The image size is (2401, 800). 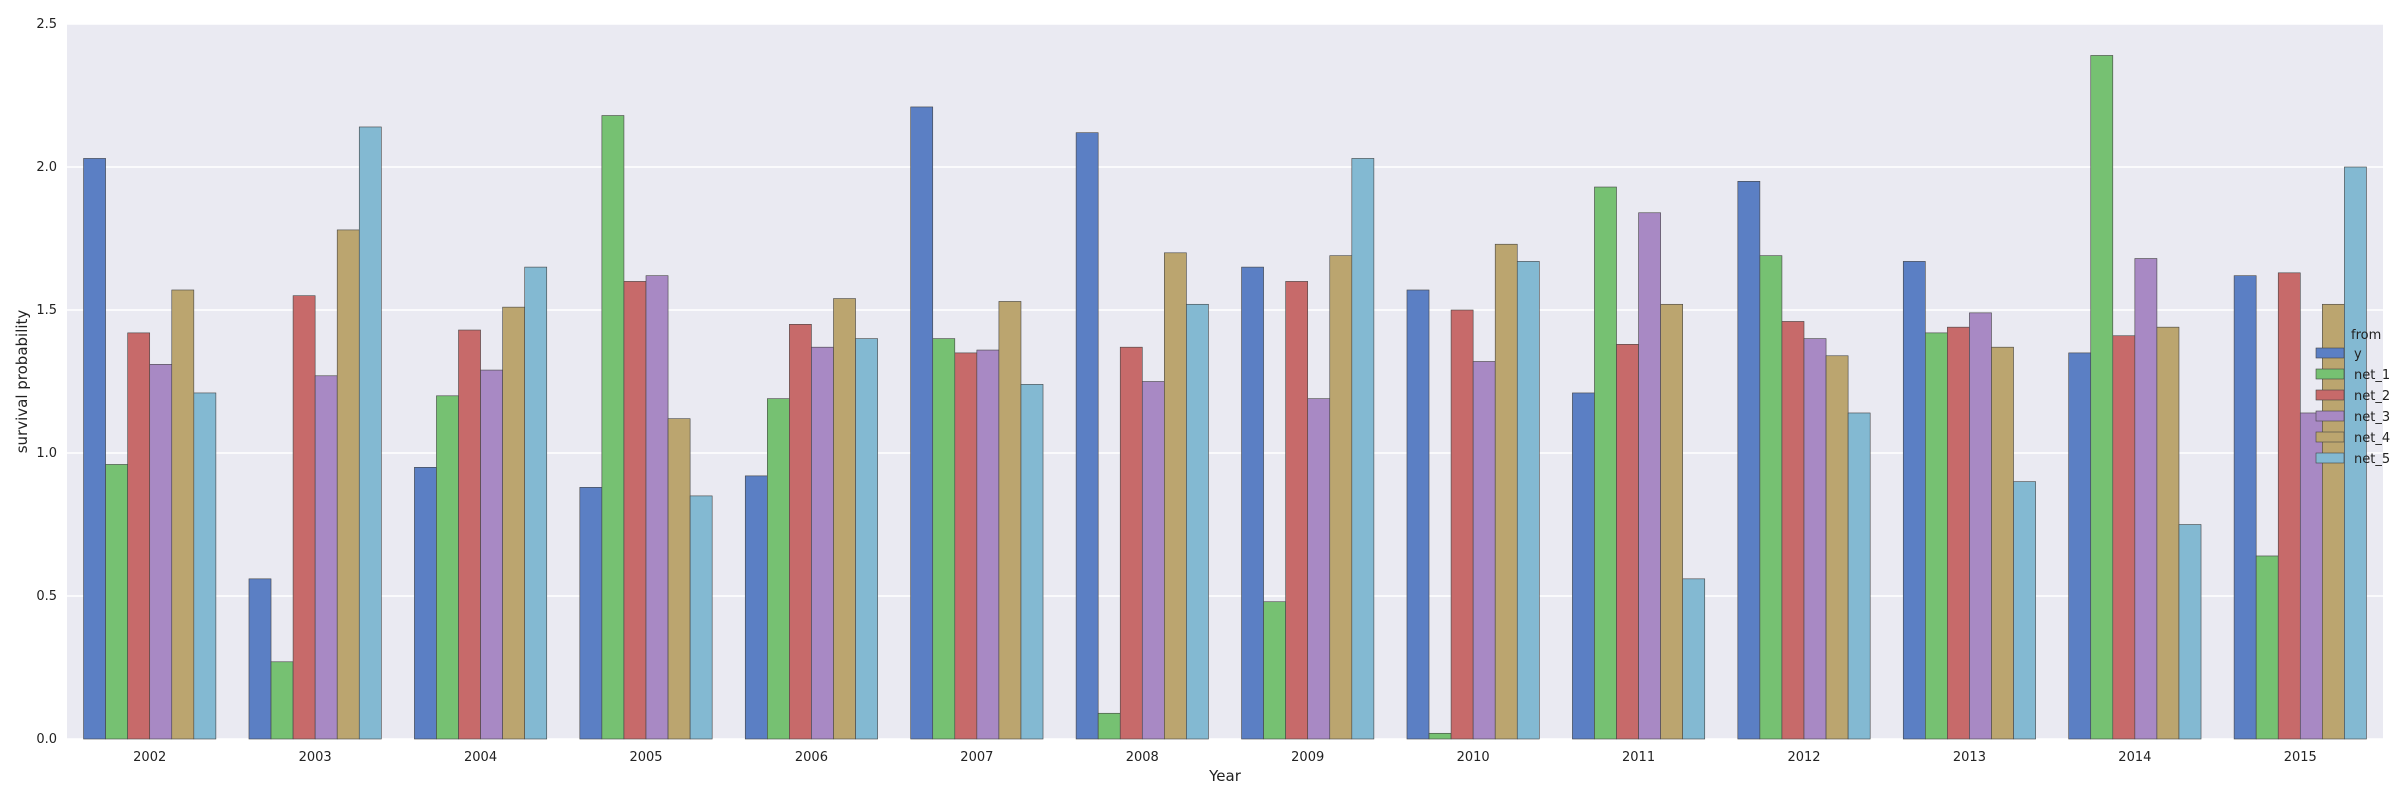 What do you see at coordinates (1032, 562) in the screenshot?
I see `bar-net_5-2007` at bounding box center [1032, 562].